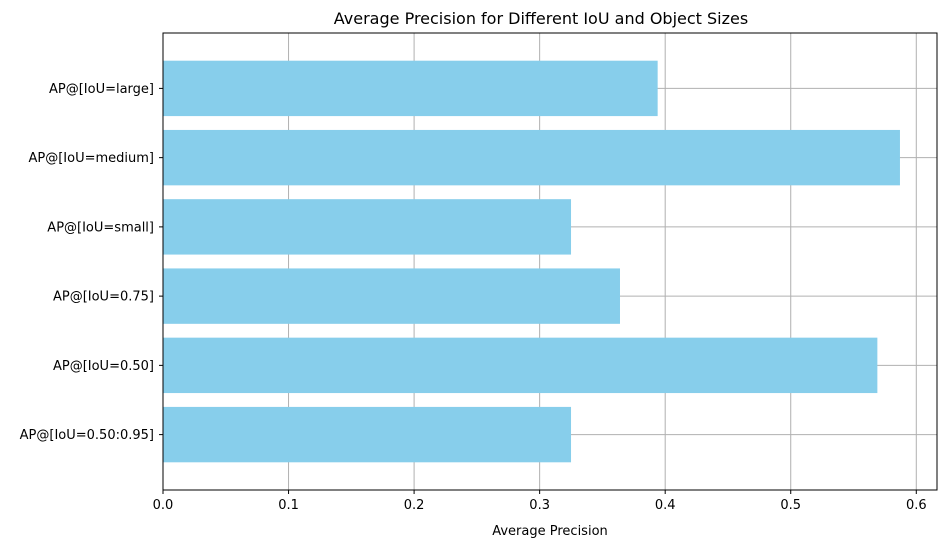  I want to click on y-tick-label: AP@[IoU=medium], so click(92, 158).